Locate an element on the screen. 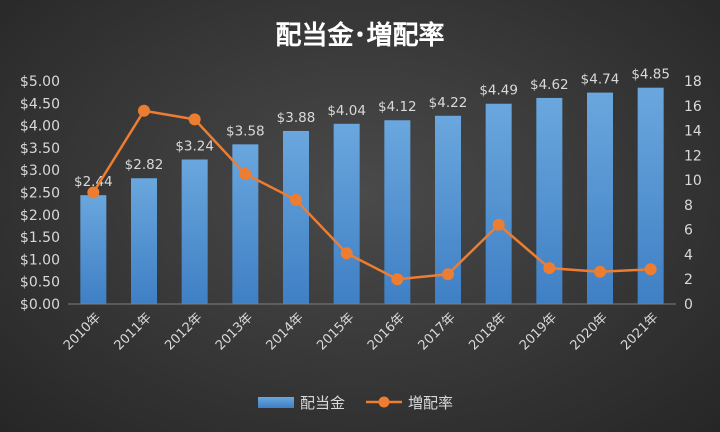 The height and width of the screenshot is (432, 720). x-tick-label: 2019年 is located at coordinates (538, 331).